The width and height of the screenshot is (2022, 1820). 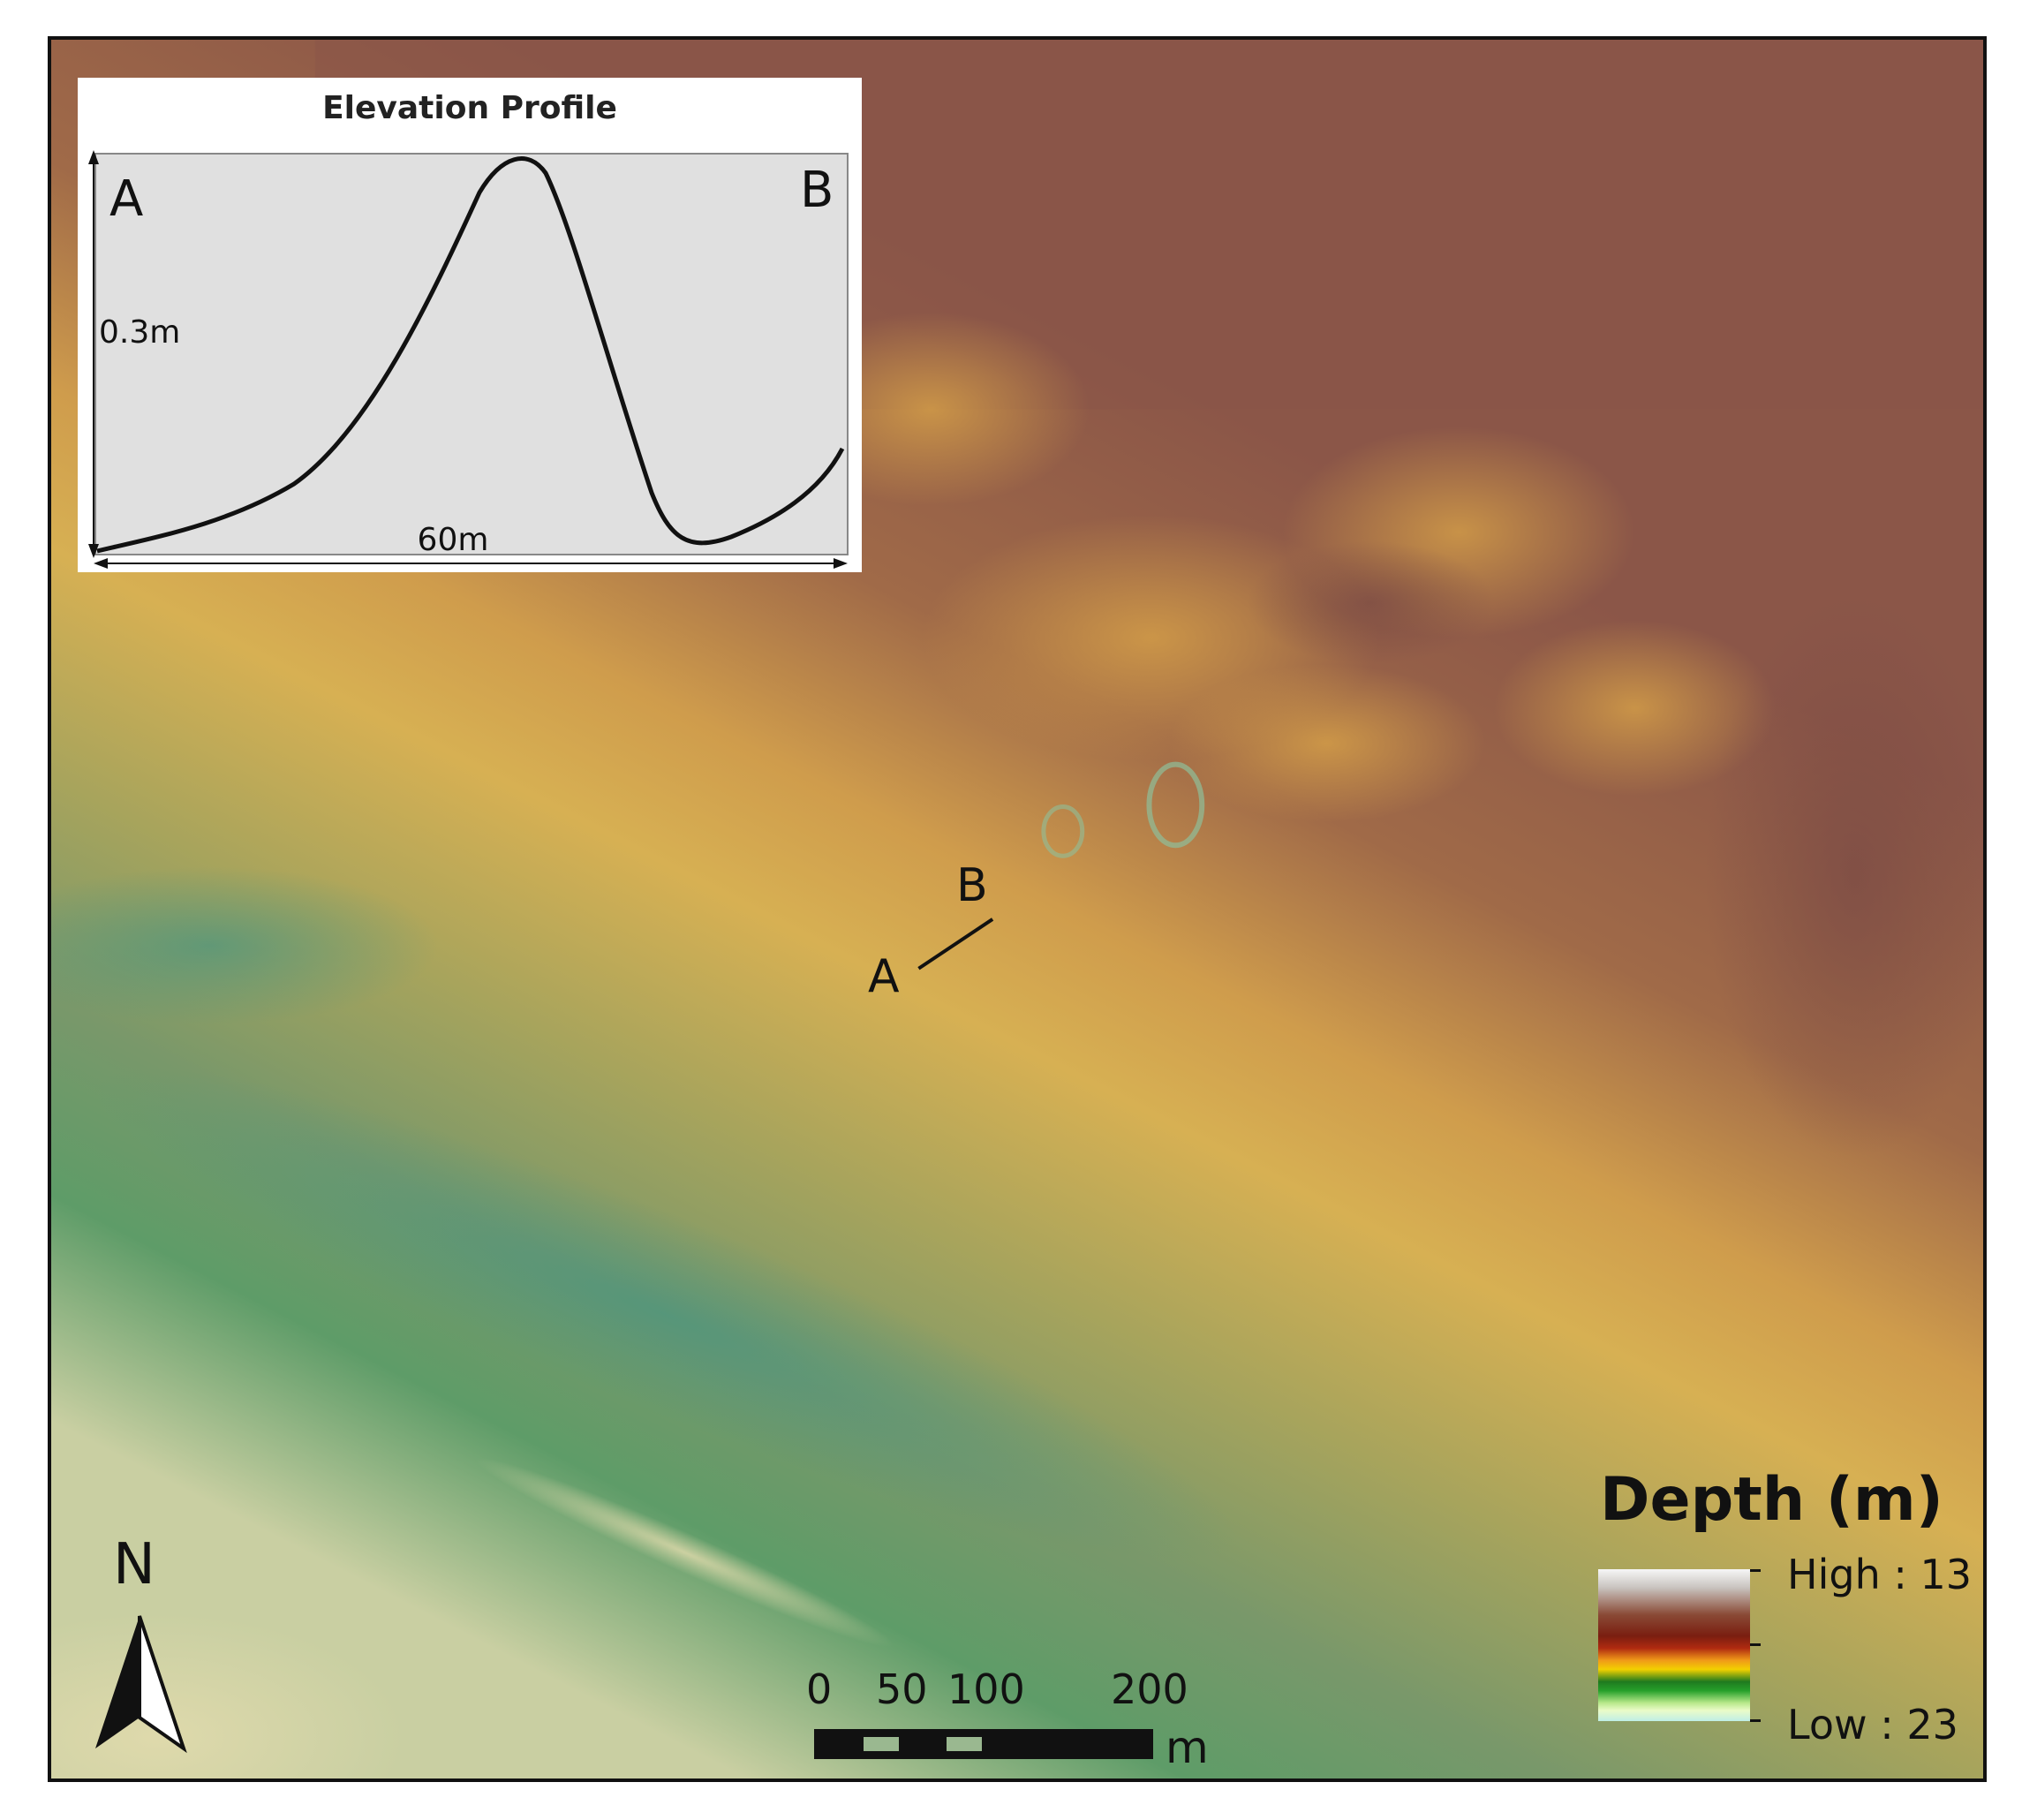 I want to click on north-letter: N, so click(x=134, y=1564).